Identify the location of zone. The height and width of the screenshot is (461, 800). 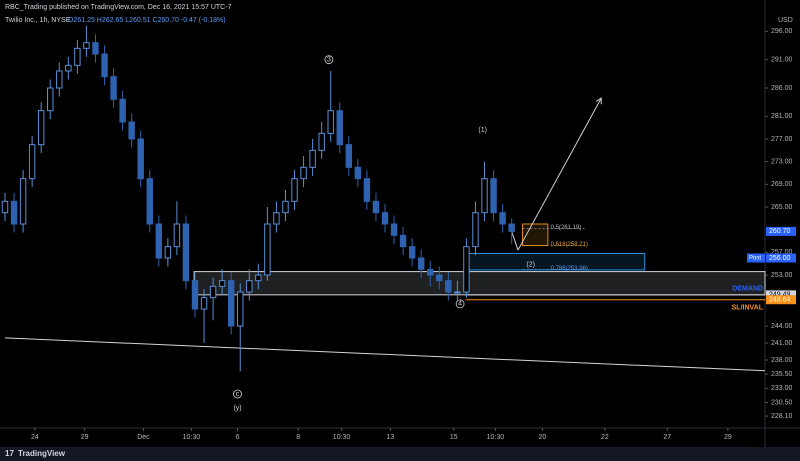
(479, 283).